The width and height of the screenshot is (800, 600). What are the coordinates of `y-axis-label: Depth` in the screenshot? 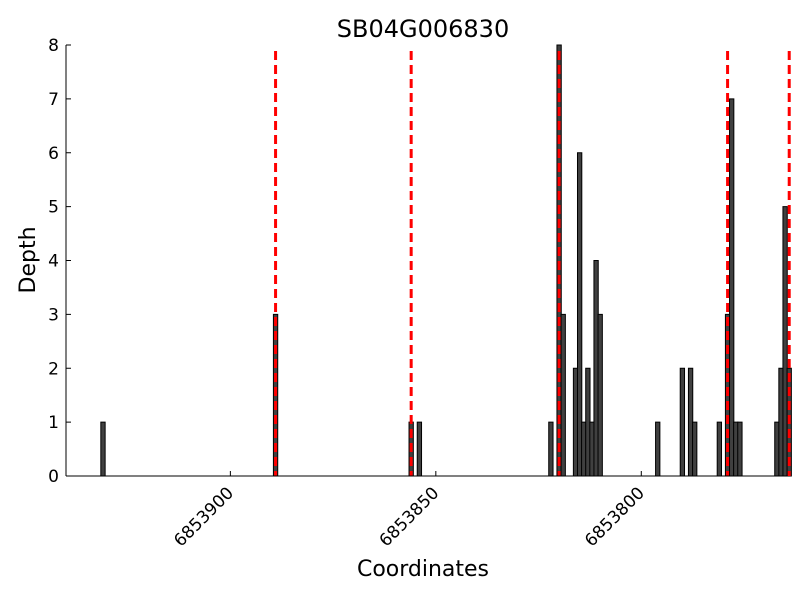 It's located at (28, 259).